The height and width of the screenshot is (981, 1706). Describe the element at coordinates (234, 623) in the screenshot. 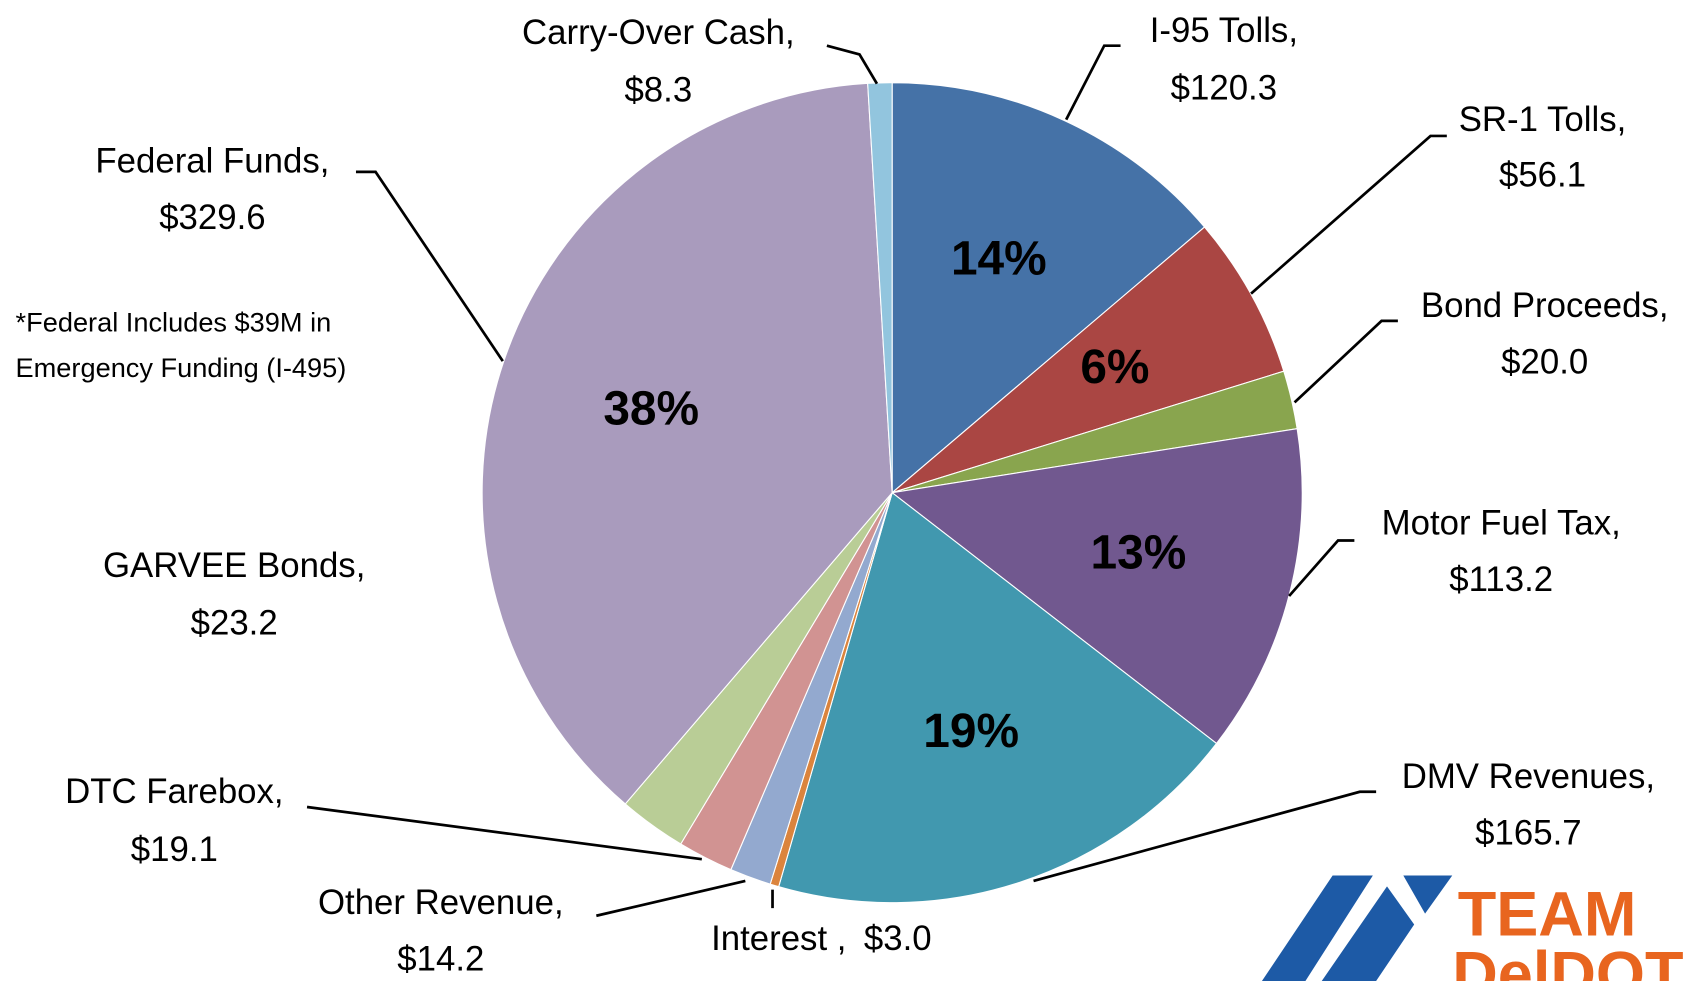

I see `value-label: $23.2` at that location.